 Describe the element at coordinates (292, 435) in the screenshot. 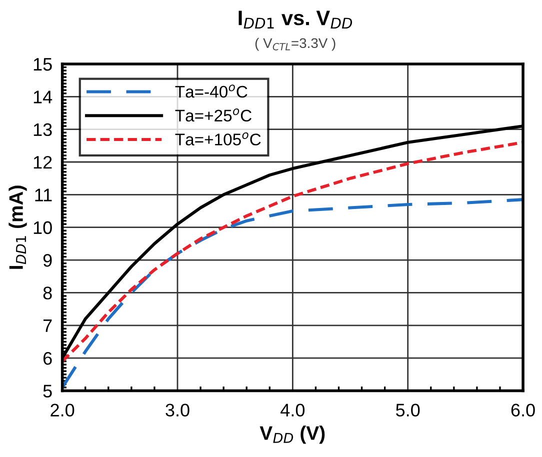

I see `x-axis-title: V$_{DD}$ (V)` at that location.